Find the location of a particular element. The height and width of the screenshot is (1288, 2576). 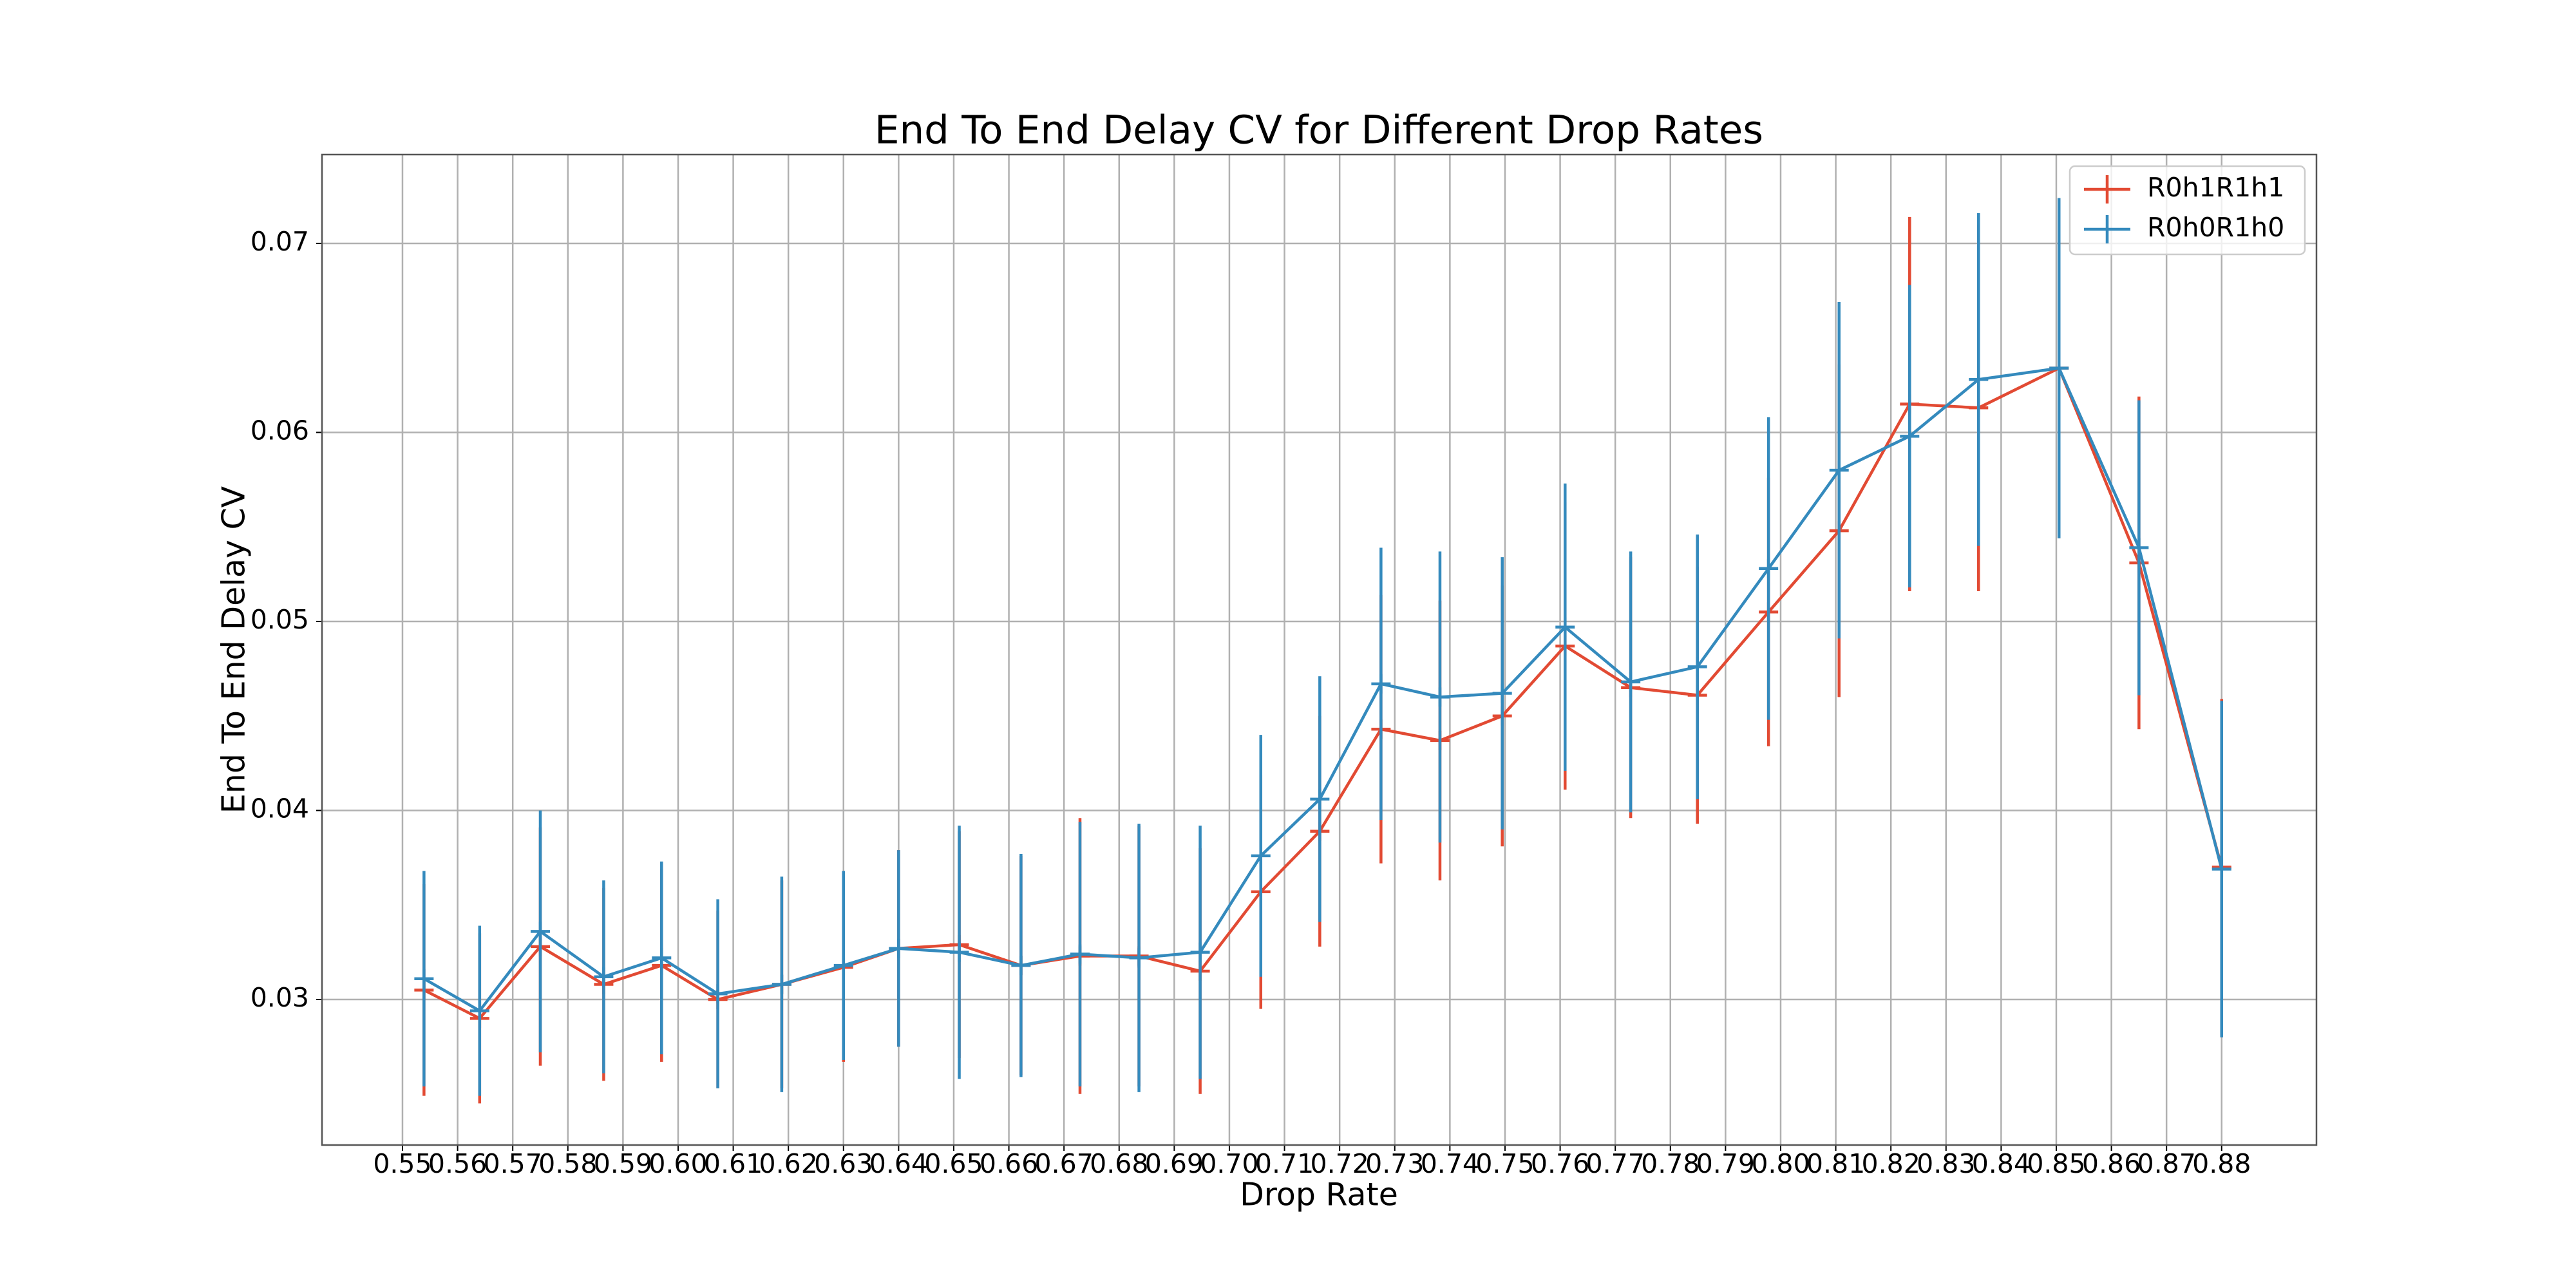

x-tick-label: 0.80 is located at coordinates (1781, 1163).